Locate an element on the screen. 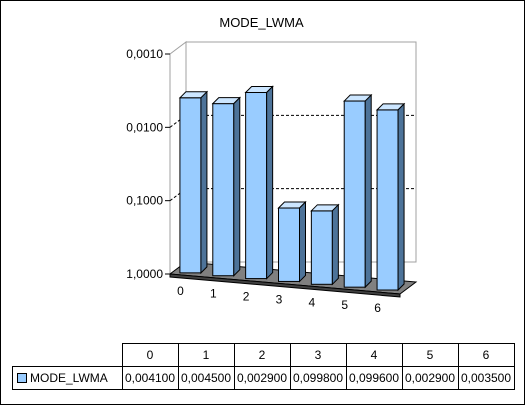  y-axis-tick-labels: 0,0010 0,0100 0,1000 1,0000 is located at coordinates (144, 164).